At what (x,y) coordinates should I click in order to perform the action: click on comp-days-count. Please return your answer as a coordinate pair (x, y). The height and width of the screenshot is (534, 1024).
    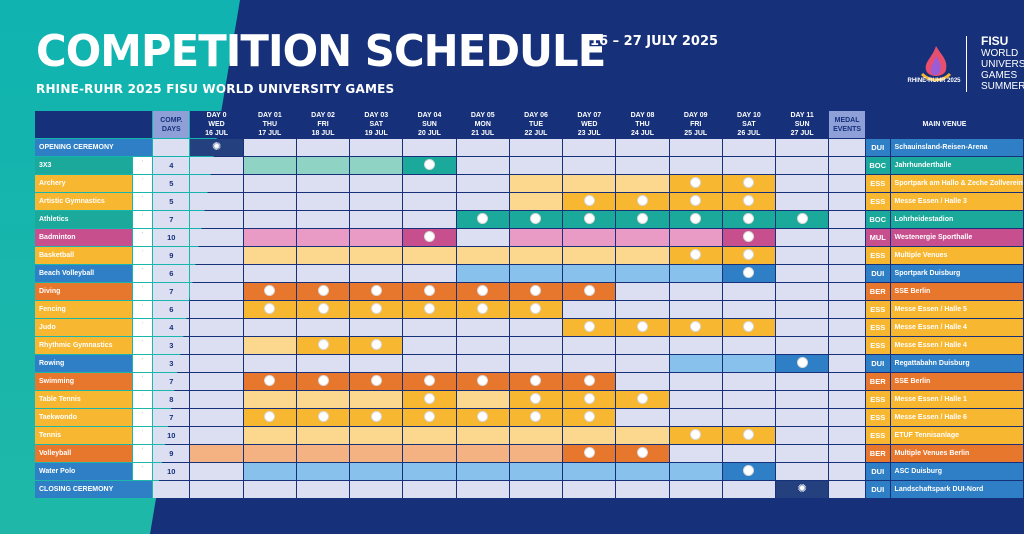
    Looking at the image, I should click on (171, 489).